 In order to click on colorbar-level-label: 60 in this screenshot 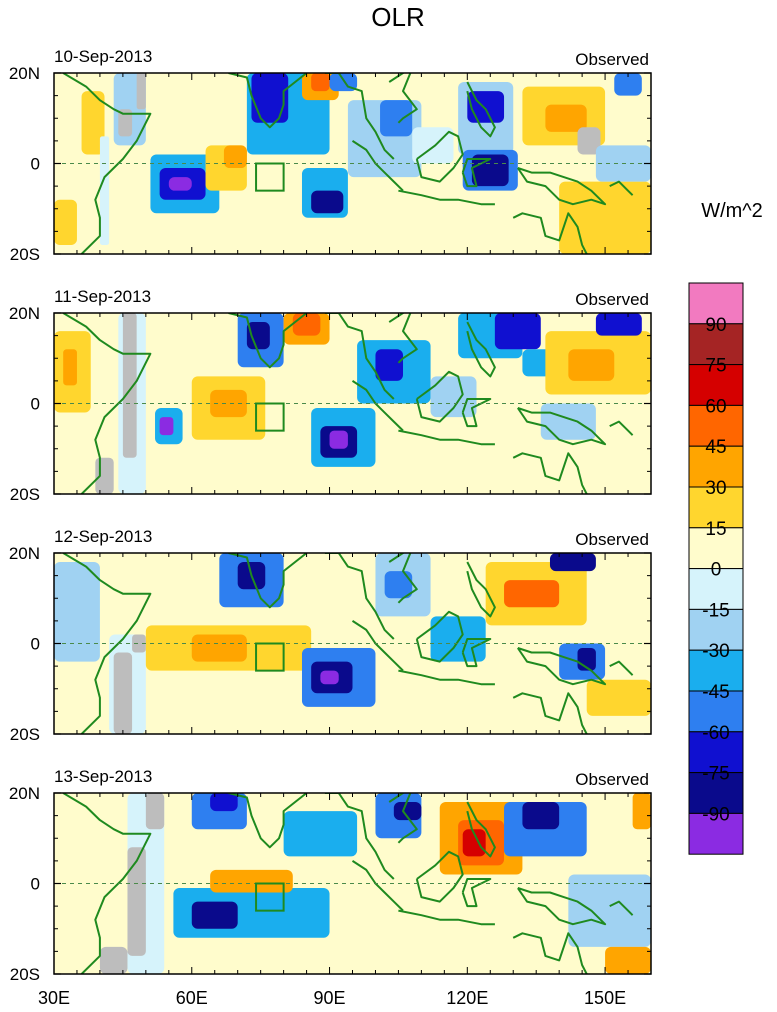, I will do `click(715, 406)`.